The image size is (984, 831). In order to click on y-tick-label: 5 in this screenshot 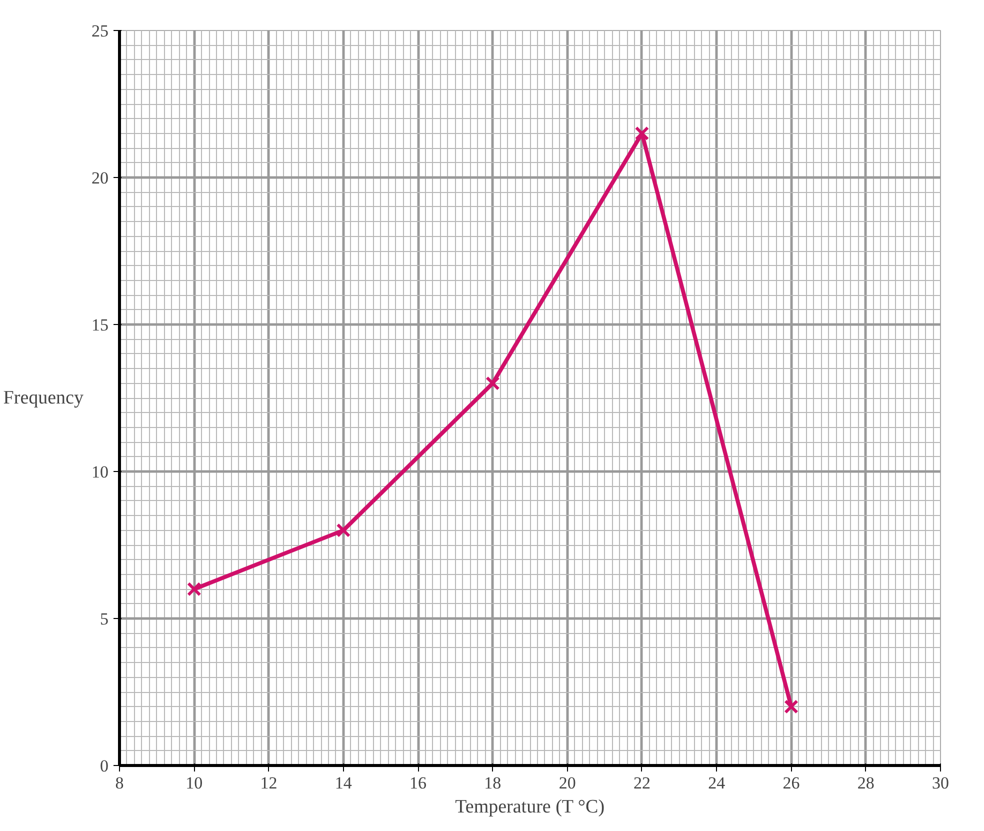, I will do `click(104, 619)`.